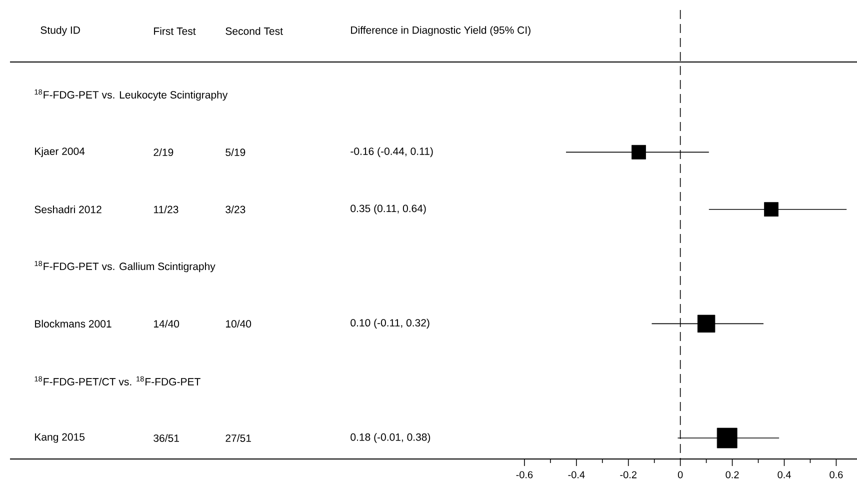  What do you see at coordinates (390, 438) in the screenshot?
I see `annotation: 0.18 (-0.01, 0.38)` at bounding box center [390, 438].